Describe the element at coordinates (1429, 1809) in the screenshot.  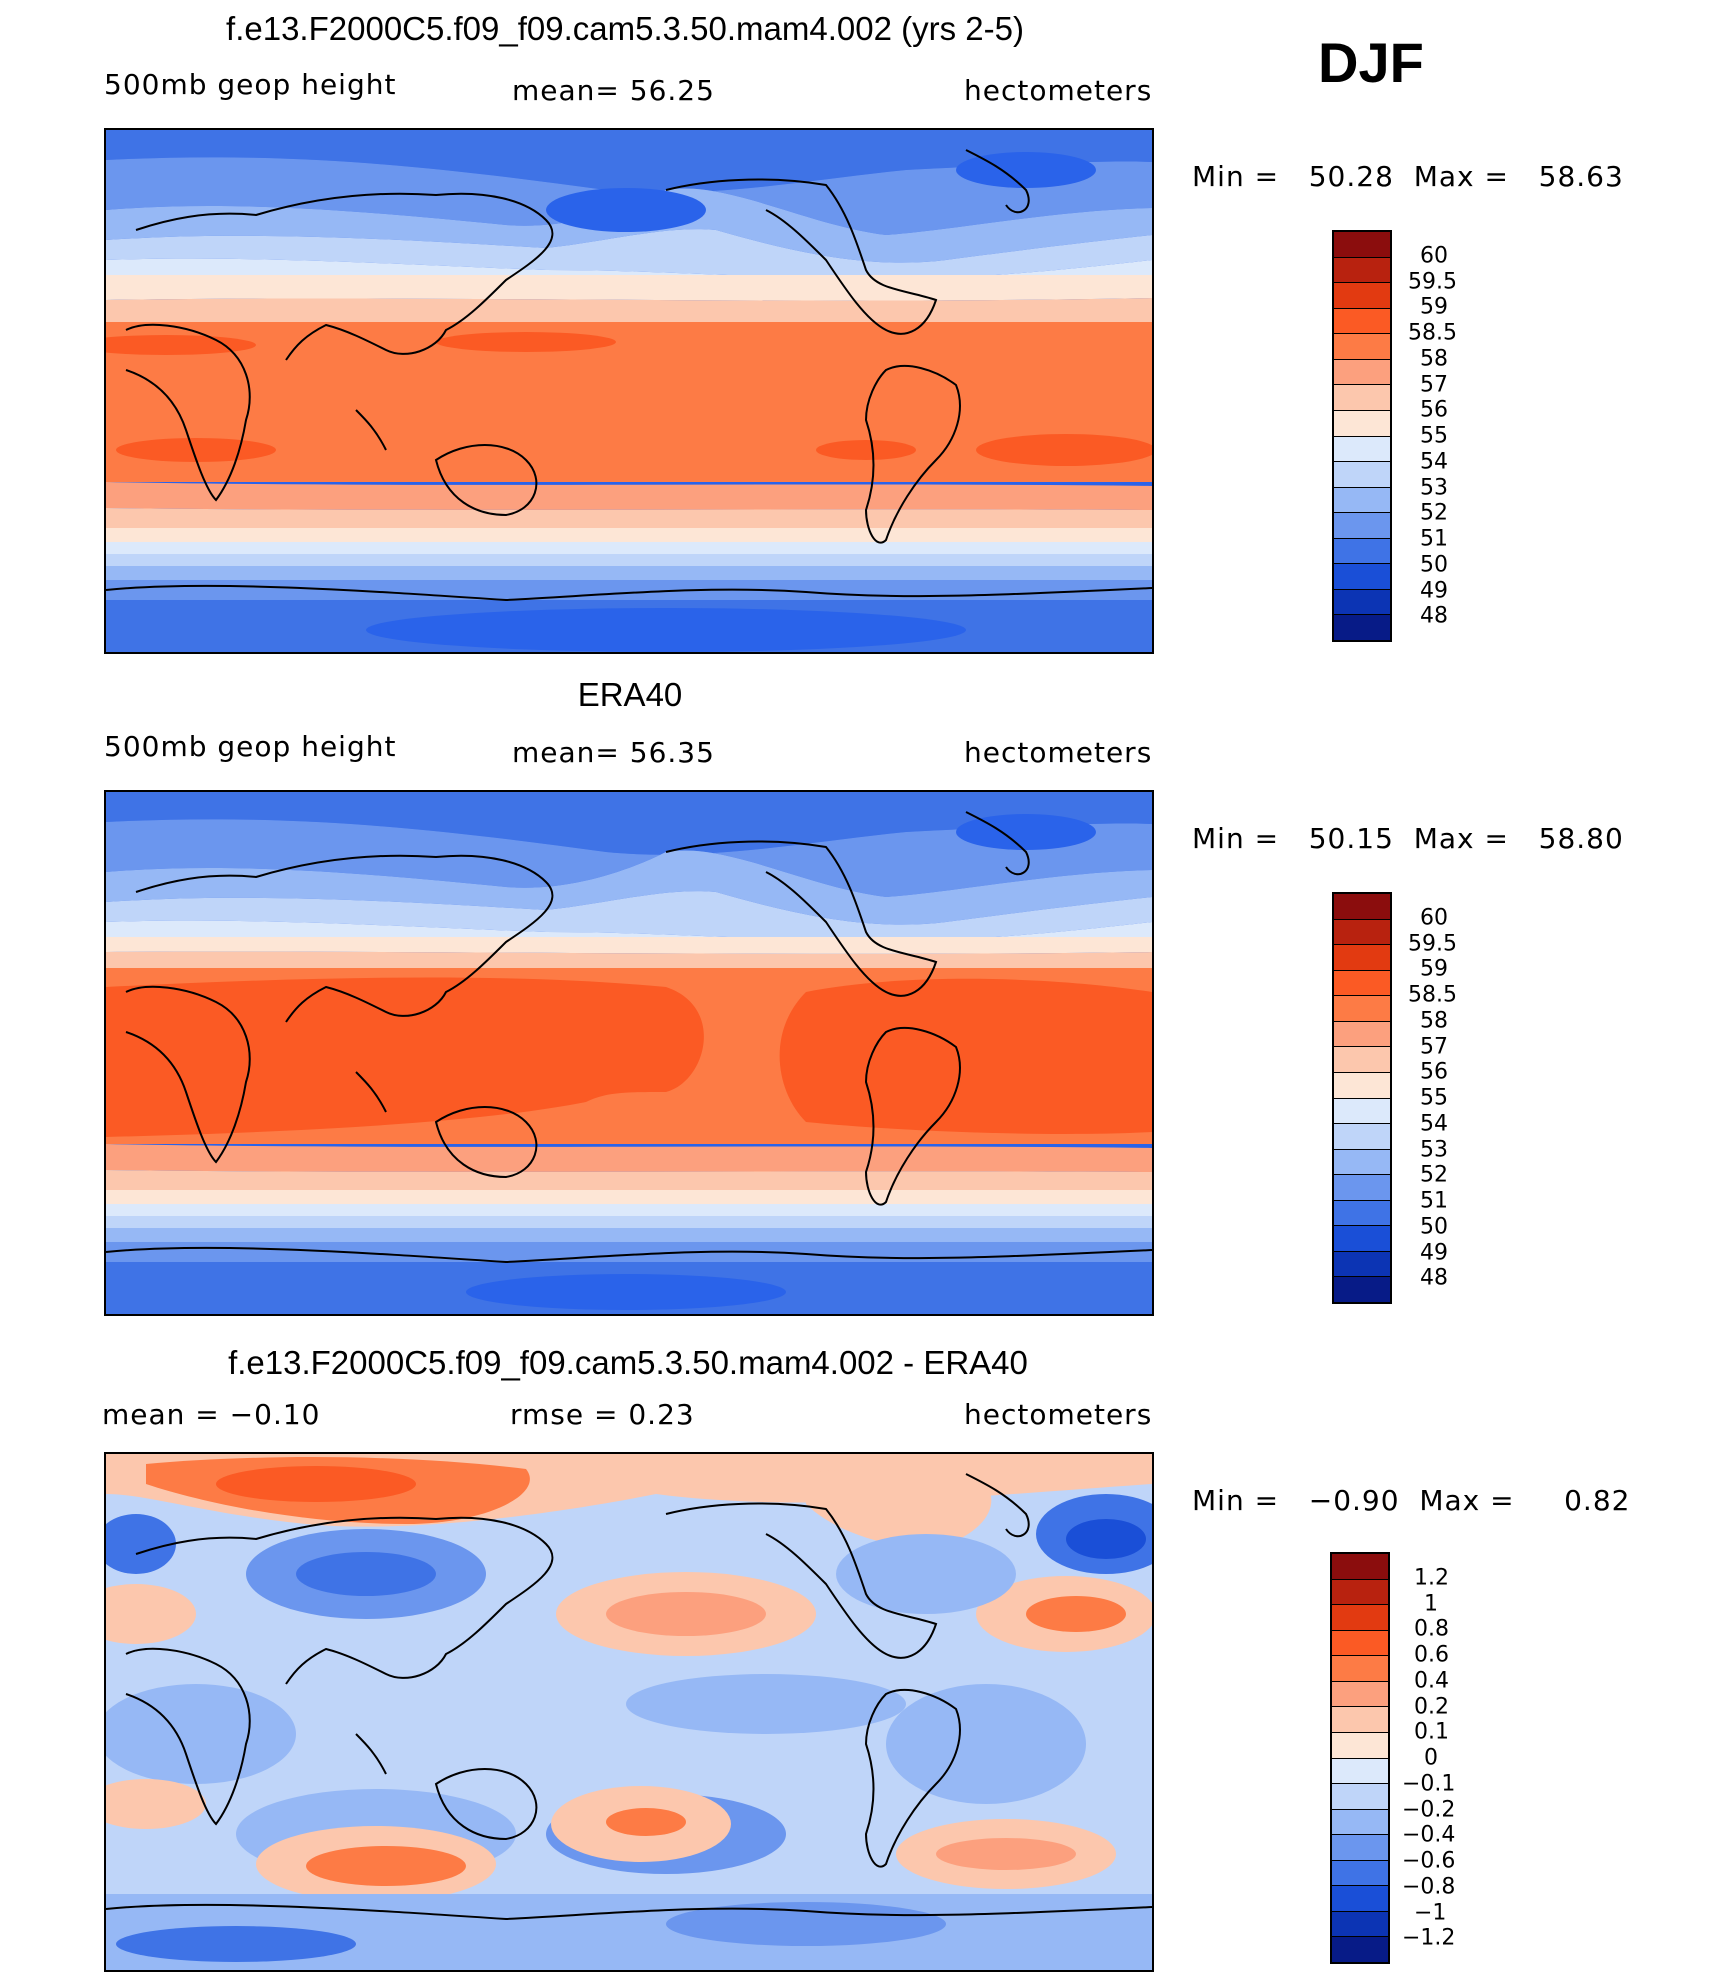
I see `colorbar-label: −0.2` at that location.